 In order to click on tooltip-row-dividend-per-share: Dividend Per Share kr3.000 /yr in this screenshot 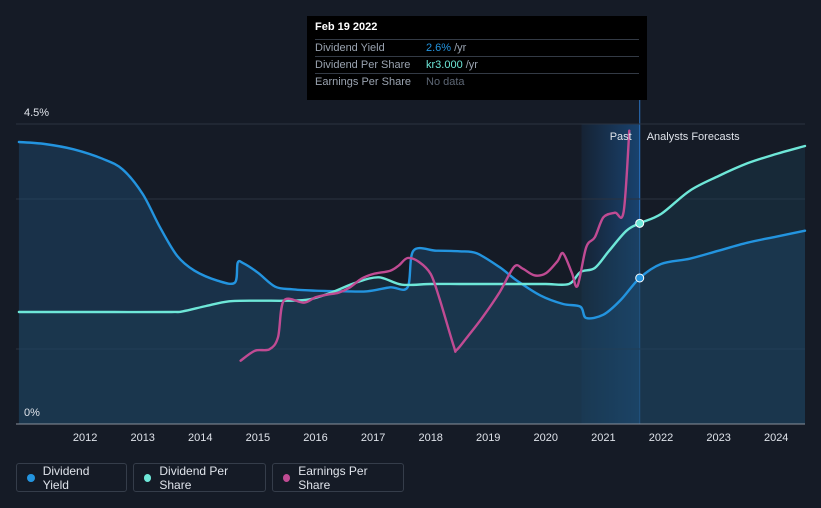, I will do `click(477, 64)`.